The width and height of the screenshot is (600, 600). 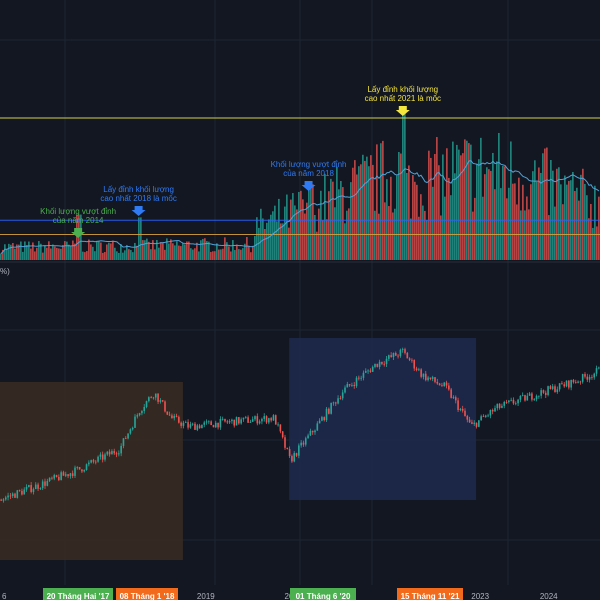 What do you see at coordinates (91, 471) in the screenshot?
I see `highlight-zone` at bounding box center [91, 471].